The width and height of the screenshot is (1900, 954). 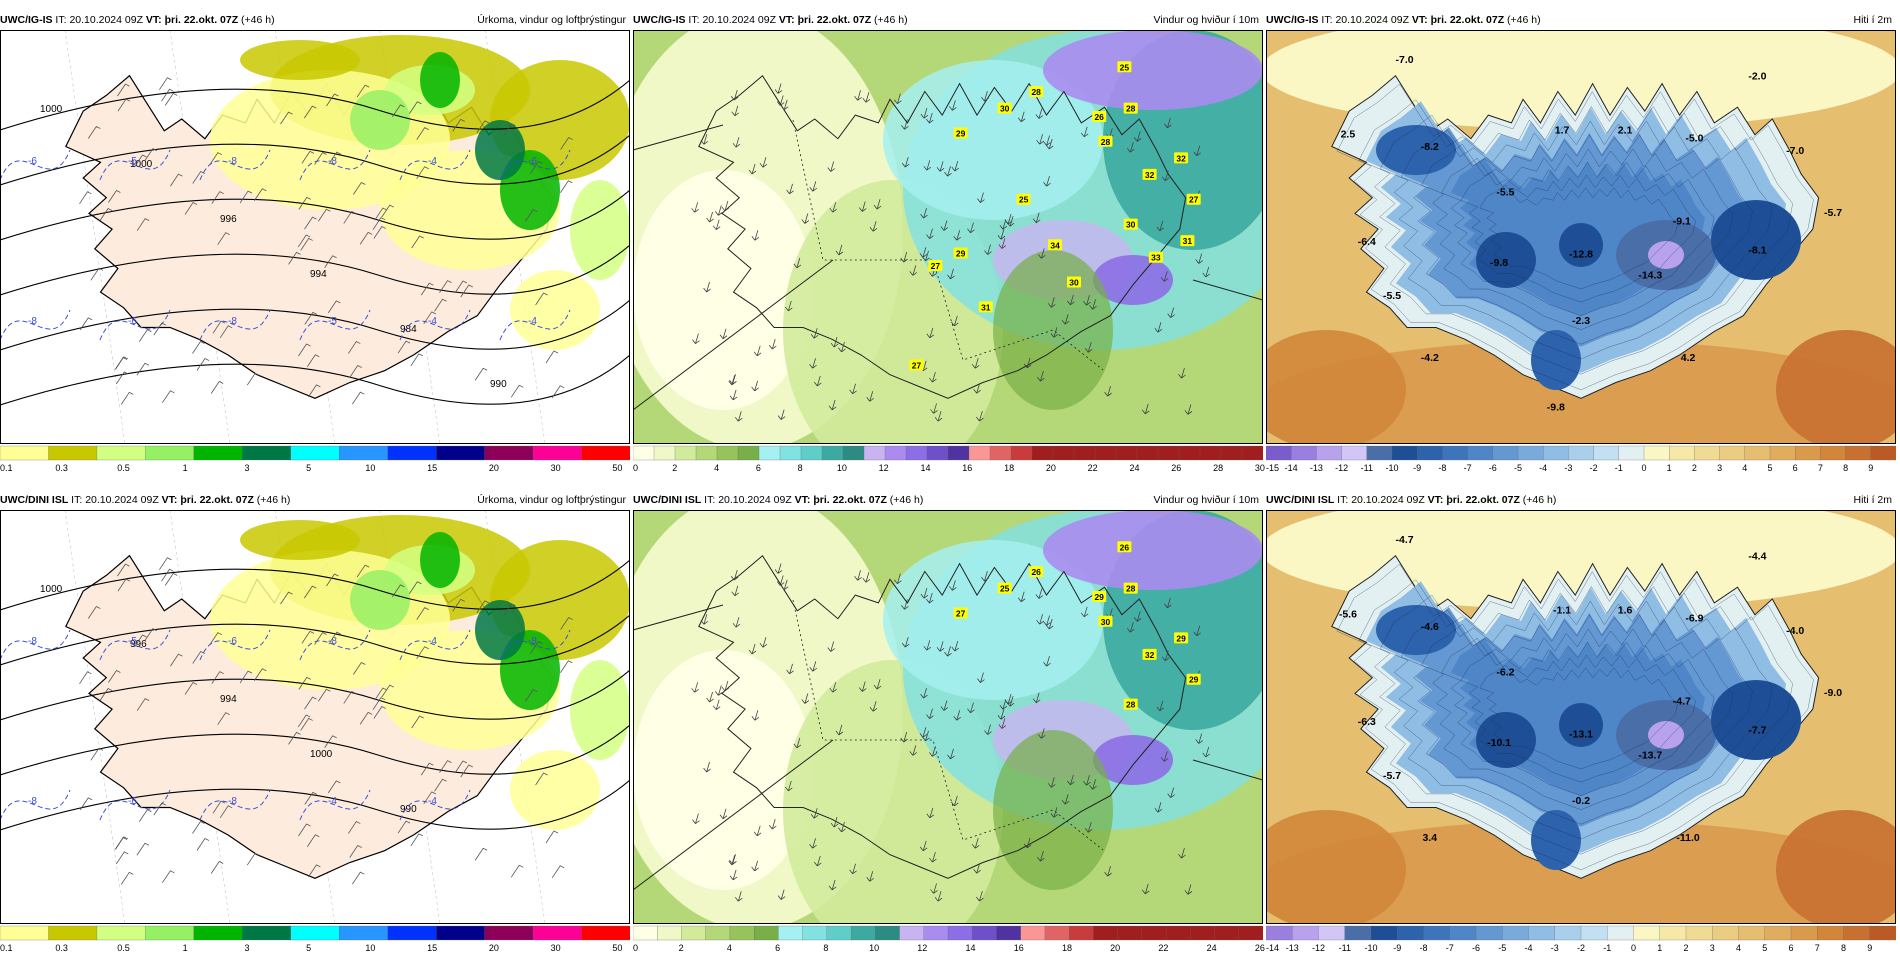 What do you see at coordinates (432, 948) in the screenshot?
I see `legend-tick-label: 15` at bounding box center [432, 948].